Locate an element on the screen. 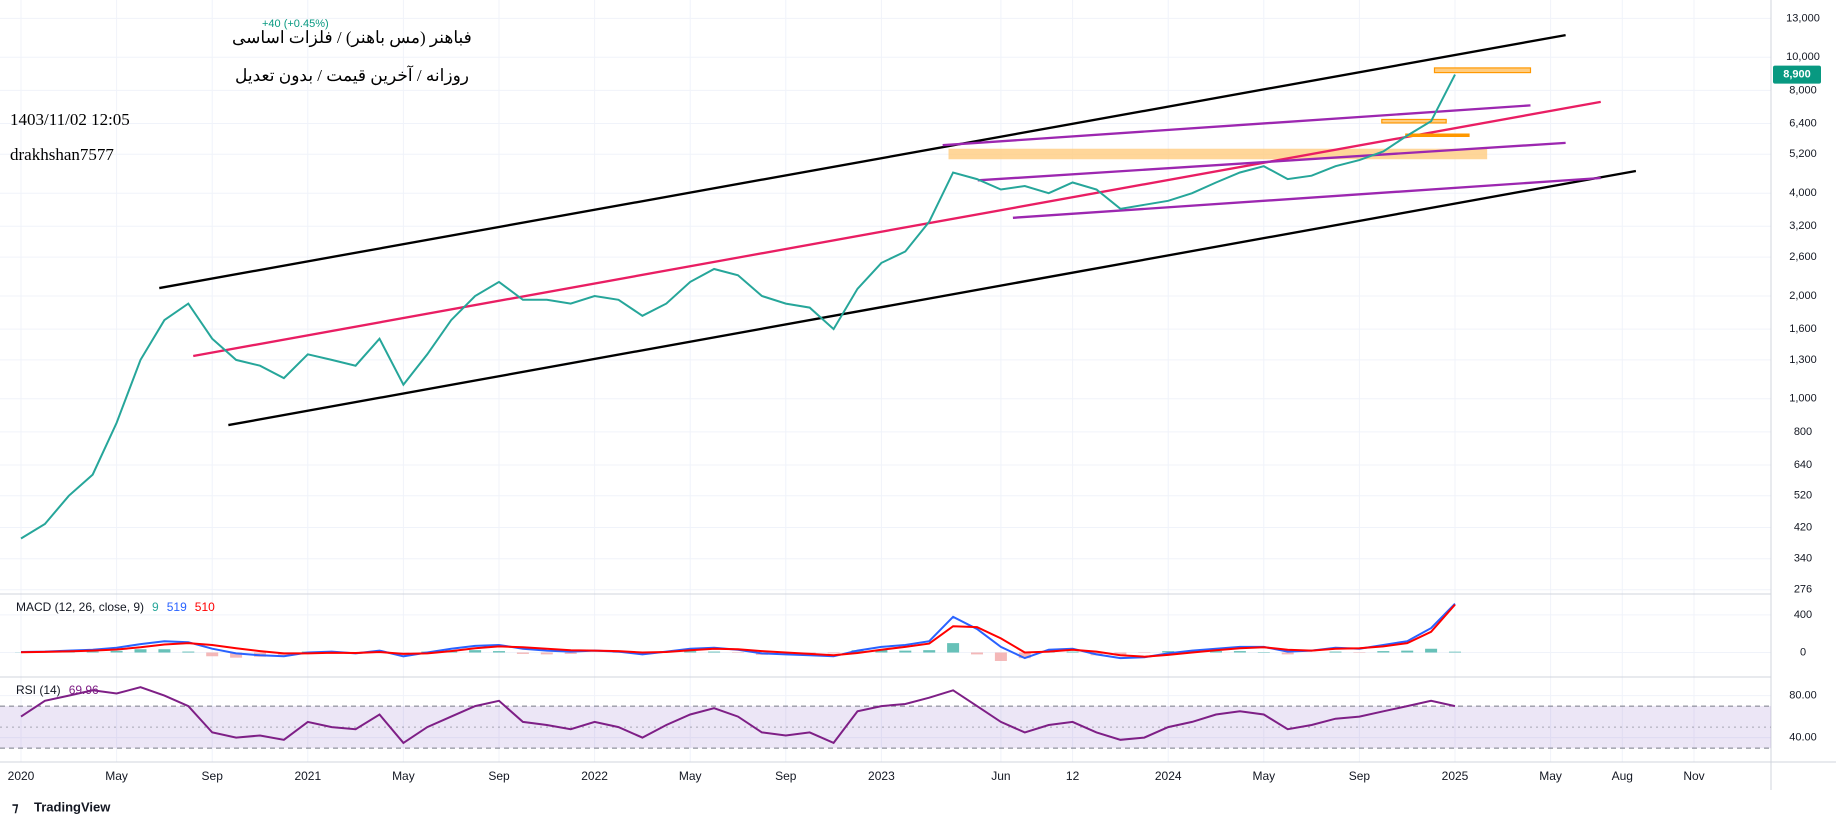 This screenshot has height=832, width=1836. y-tick-label: 640 is located at coordinates (1803, 465).